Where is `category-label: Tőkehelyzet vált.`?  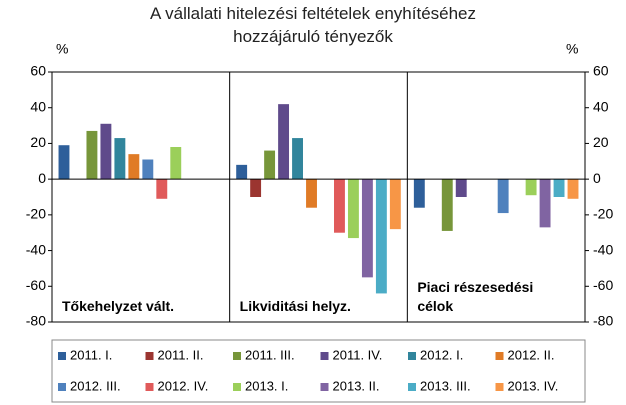
category-label: Tőkehelyzet vált. is located at coordinates (118, 306).